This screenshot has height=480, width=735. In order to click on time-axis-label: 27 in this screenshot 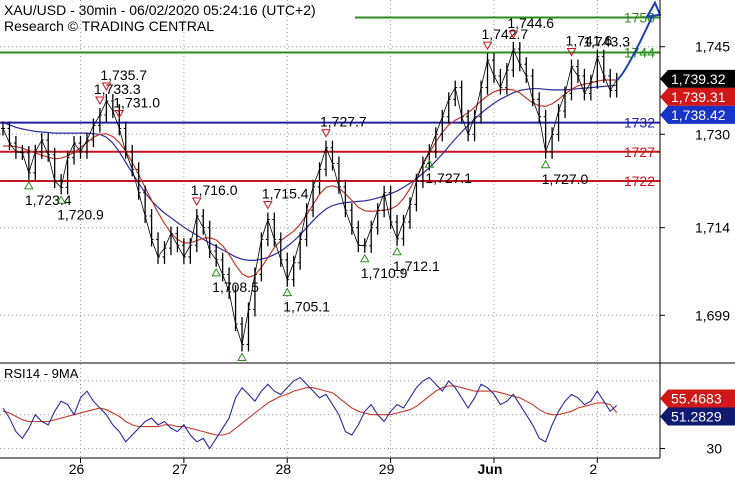, I will do `click(180, 469)`.